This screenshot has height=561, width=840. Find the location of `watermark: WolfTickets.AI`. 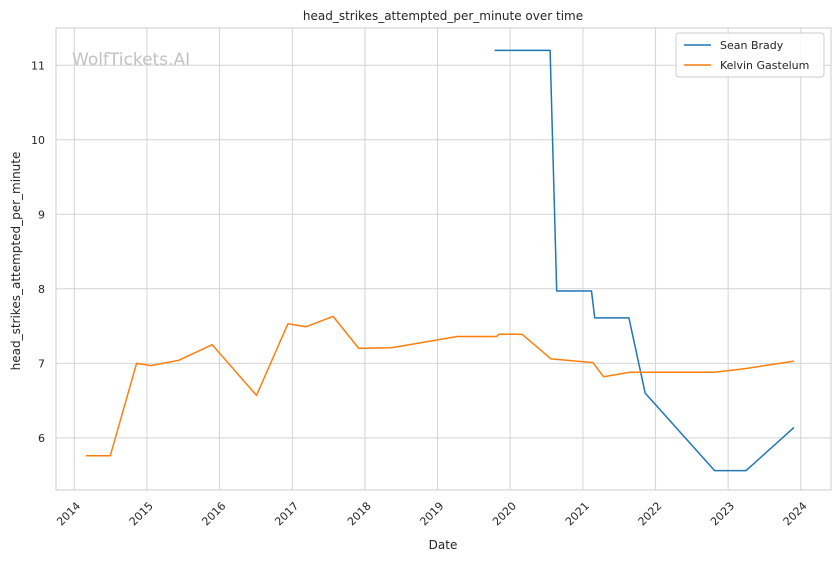

watermark: WolfTickets.AI is located at coordinates (131, 60).